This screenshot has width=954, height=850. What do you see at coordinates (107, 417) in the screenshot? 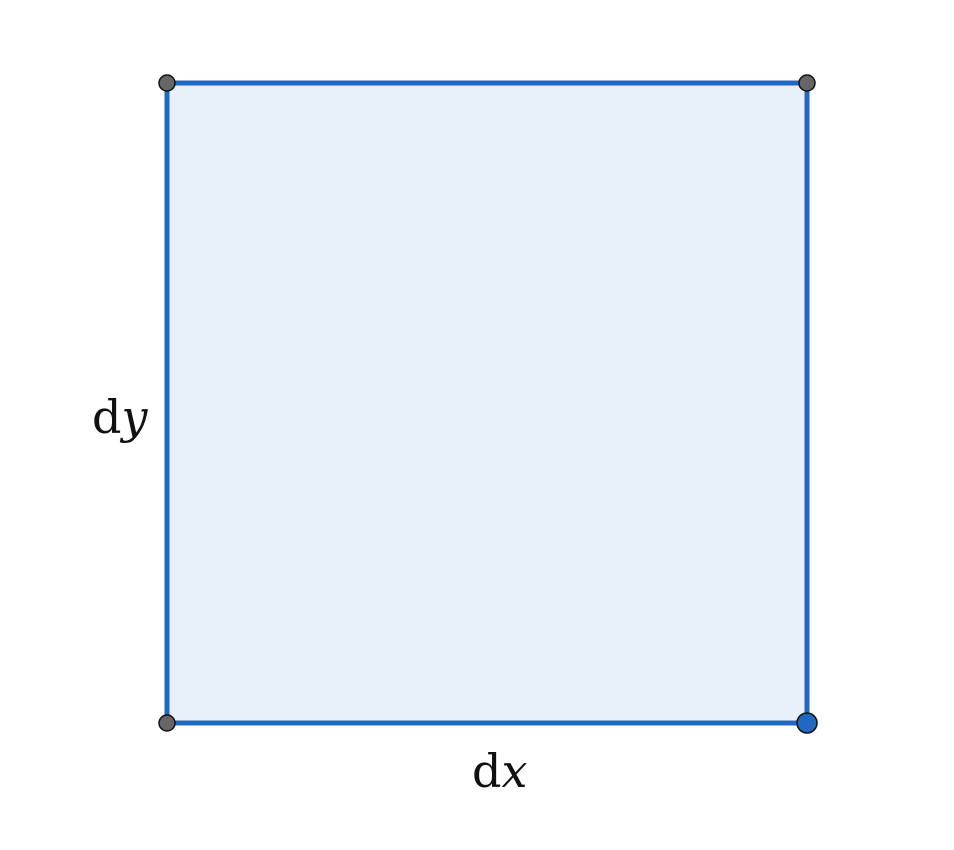
I see `label-dy-operator: d` at bounding box center [107, 417].